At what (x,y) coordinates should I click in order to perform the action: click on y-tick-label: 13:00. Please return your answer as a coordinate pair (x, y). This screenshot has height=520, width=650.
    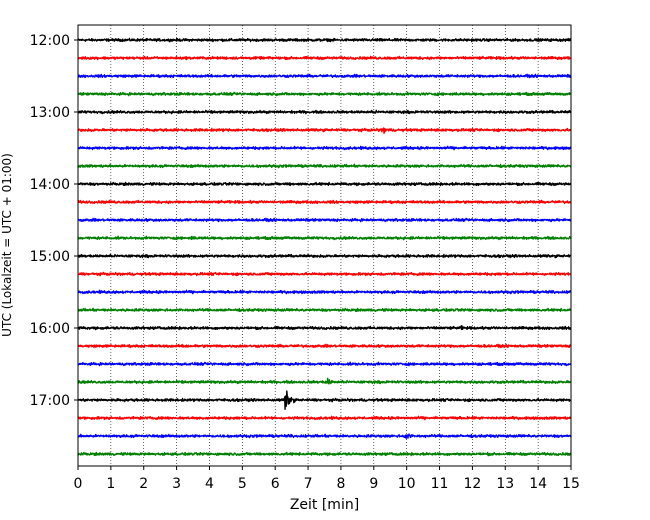
    Looking at the image, I should click on (50, 113).